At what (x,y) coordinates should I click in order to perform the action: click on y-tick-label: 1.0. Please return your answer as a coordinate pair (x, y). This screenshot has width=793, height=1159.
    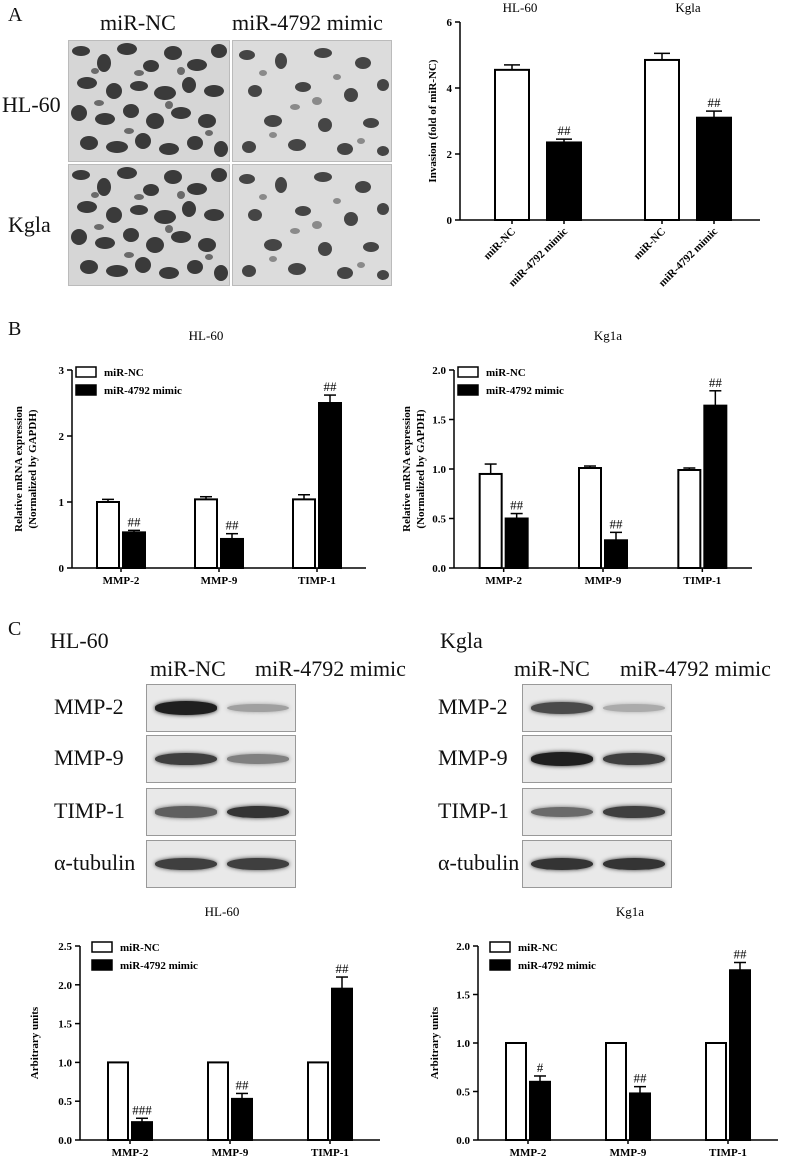
    Looking at the image, I should click on (463, 1044).